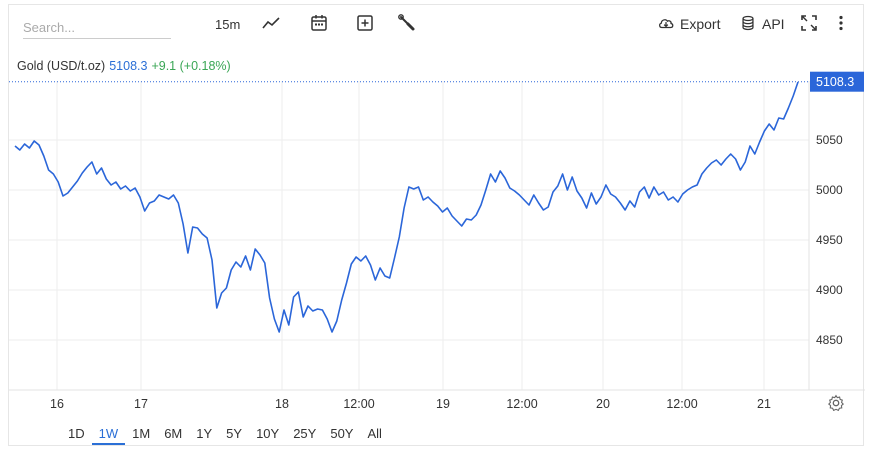 This screenshot has width=878, height=461. Describe the element at coordinates (748, 24) in the screenshot. I see `database-icon` at that location.